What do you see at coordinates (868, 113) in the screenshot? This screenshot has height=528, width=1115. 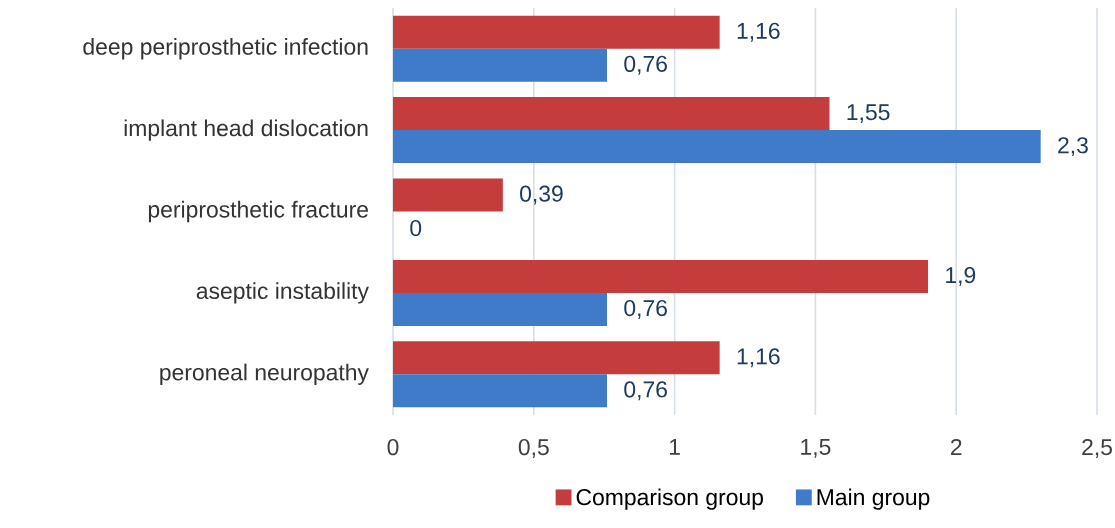 I see `data-label: 1,55` at bounding box center [868, 113].